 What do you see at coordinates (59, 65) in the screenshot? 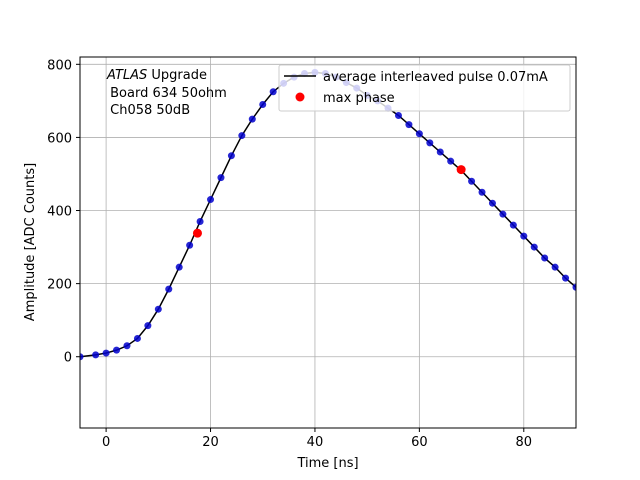
I see `y-tick-label: 800` at bounding box center [59, 65].